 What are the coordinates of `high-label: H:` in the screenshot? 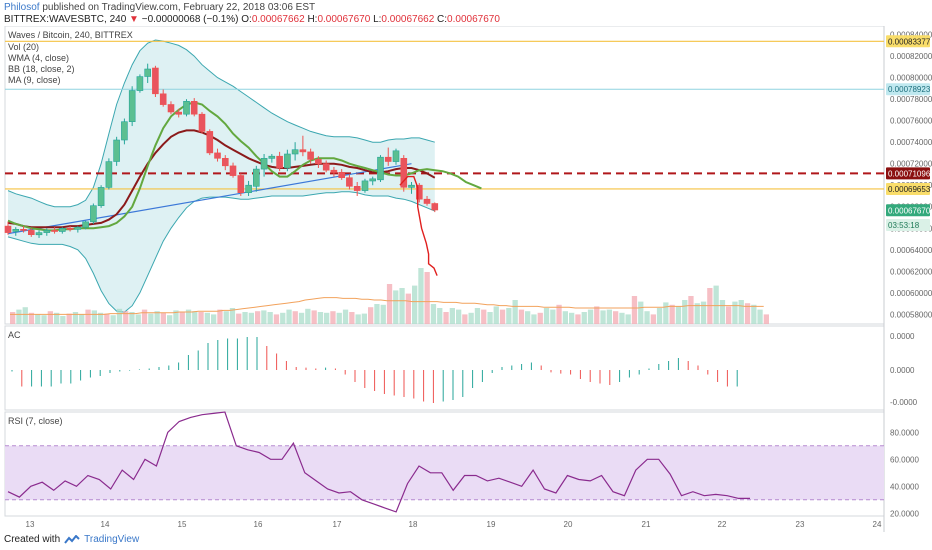 It's located at (312, 19).